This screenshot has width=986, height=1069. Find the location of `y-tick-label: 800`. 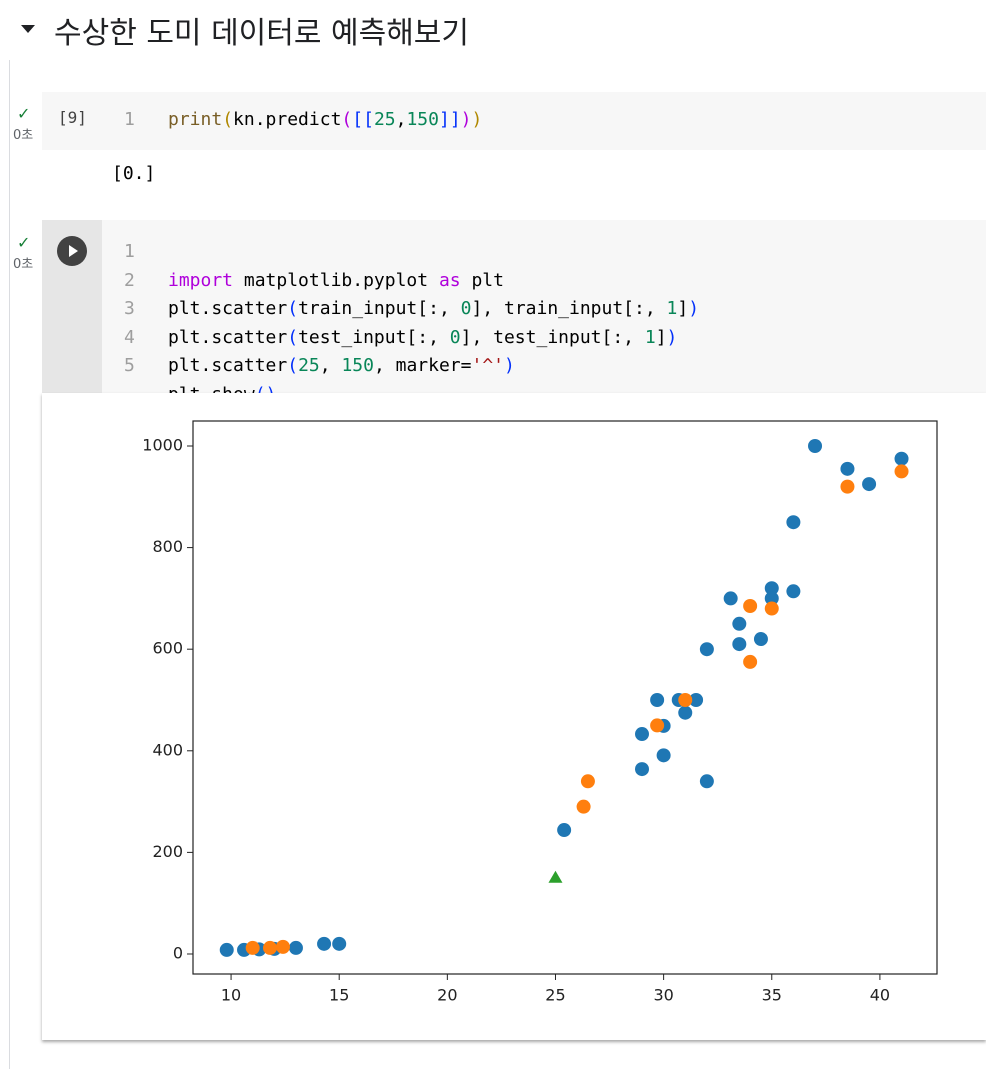

y-tick-label: 800 is located at coordinates (167, 546).